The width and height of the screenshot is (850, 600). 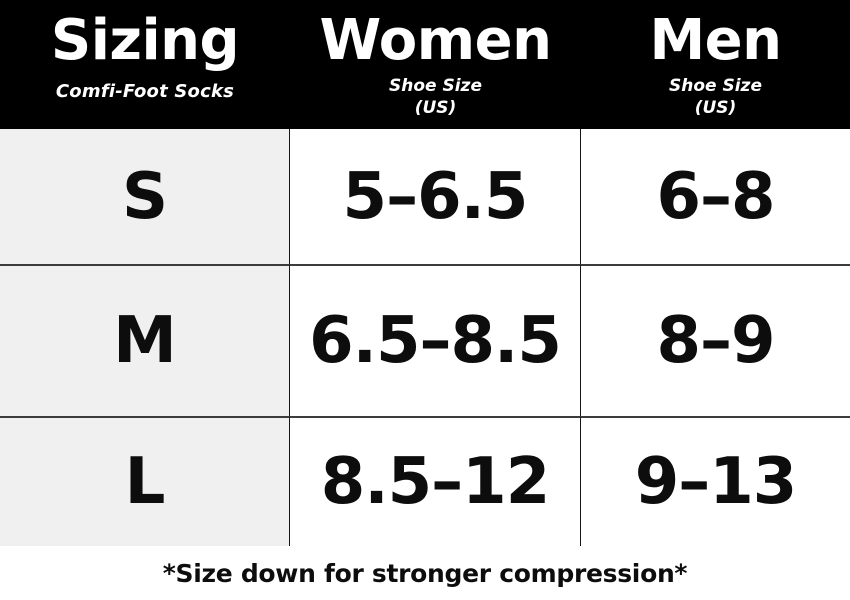 What do you see at coordinates (435, 340) in the screenshot?
I see `cell-women-m: 6.5–8.5` at bounding box center [435, 340].